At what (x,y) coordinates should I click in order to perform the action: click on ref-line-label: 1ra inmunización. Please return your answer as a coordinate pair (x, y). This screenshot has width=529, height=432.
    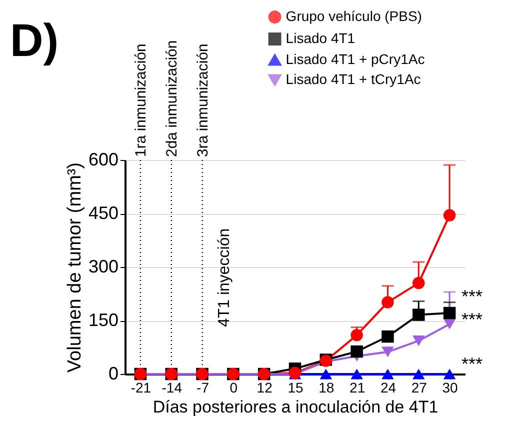
    Looking at the image, I should click on (141, 100).